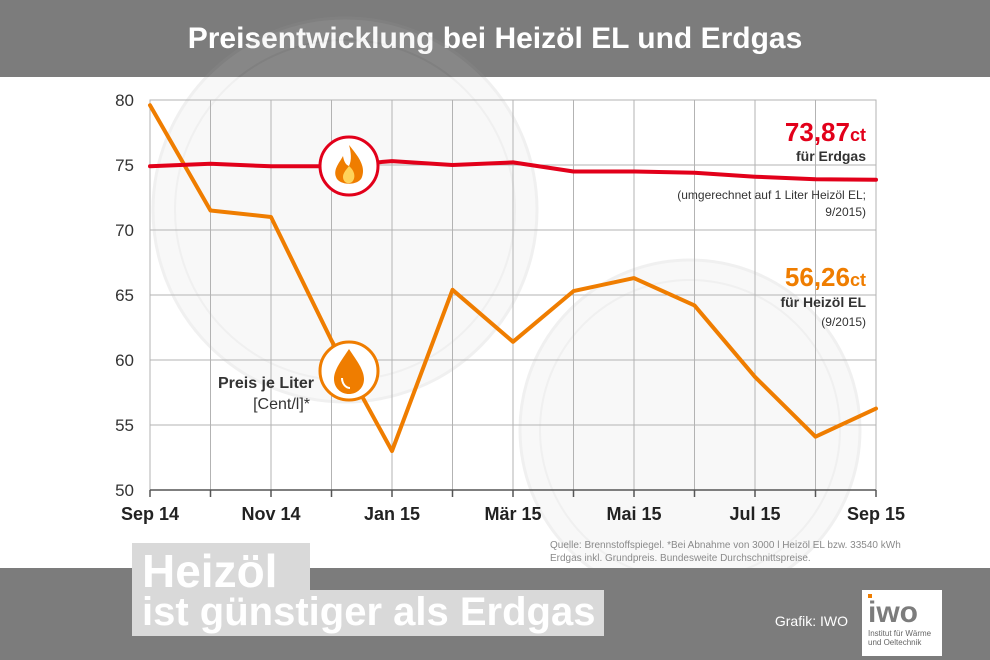 The image size is (990, 660). Describe the element at coordinates (392, 514) in the screenshot. I see `x-tick-label: Jan 15` at that location.